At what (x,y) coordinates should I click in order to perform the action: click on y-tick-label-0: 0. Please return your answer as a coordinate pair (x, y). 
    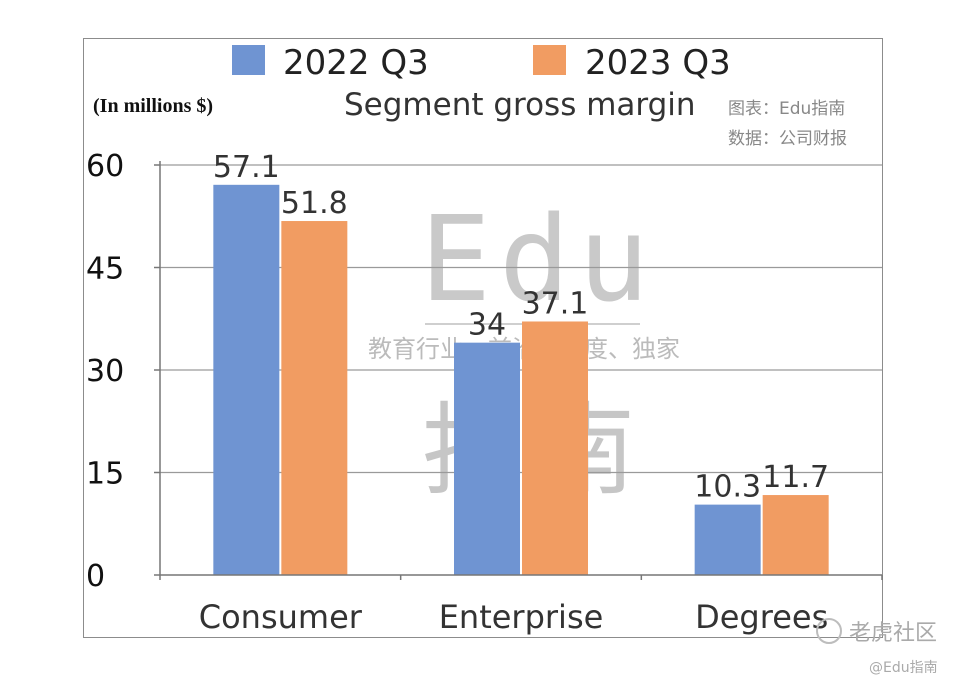
    Looking at the image, I should click on (95, 576).